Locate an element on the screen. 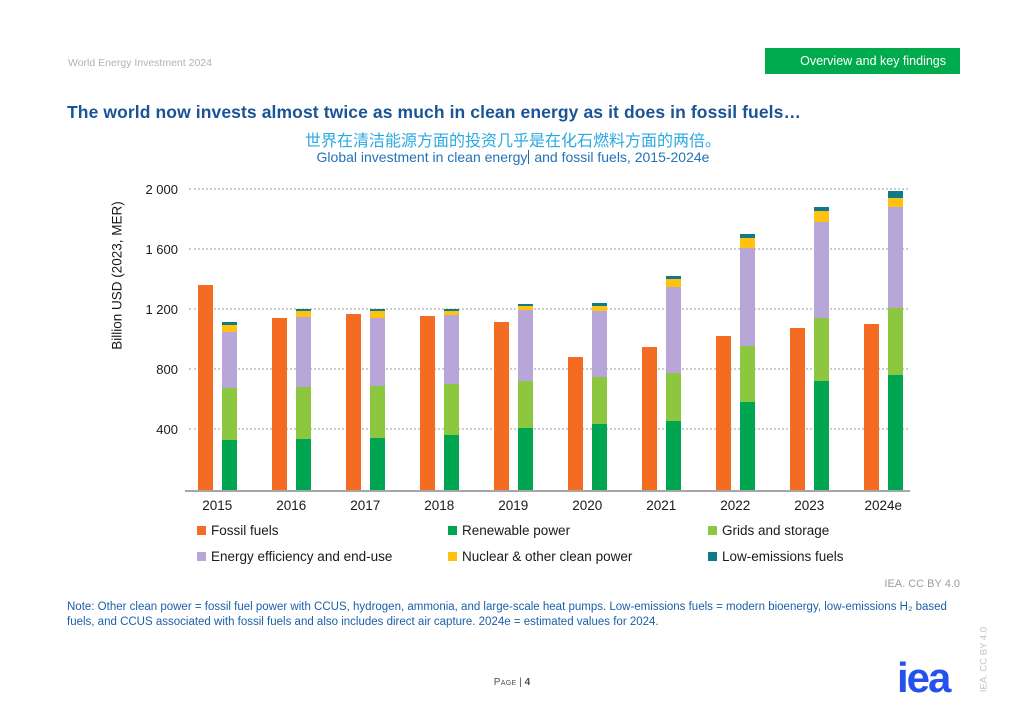  bar-fossil-2022 is located at coordinates (723, 412).